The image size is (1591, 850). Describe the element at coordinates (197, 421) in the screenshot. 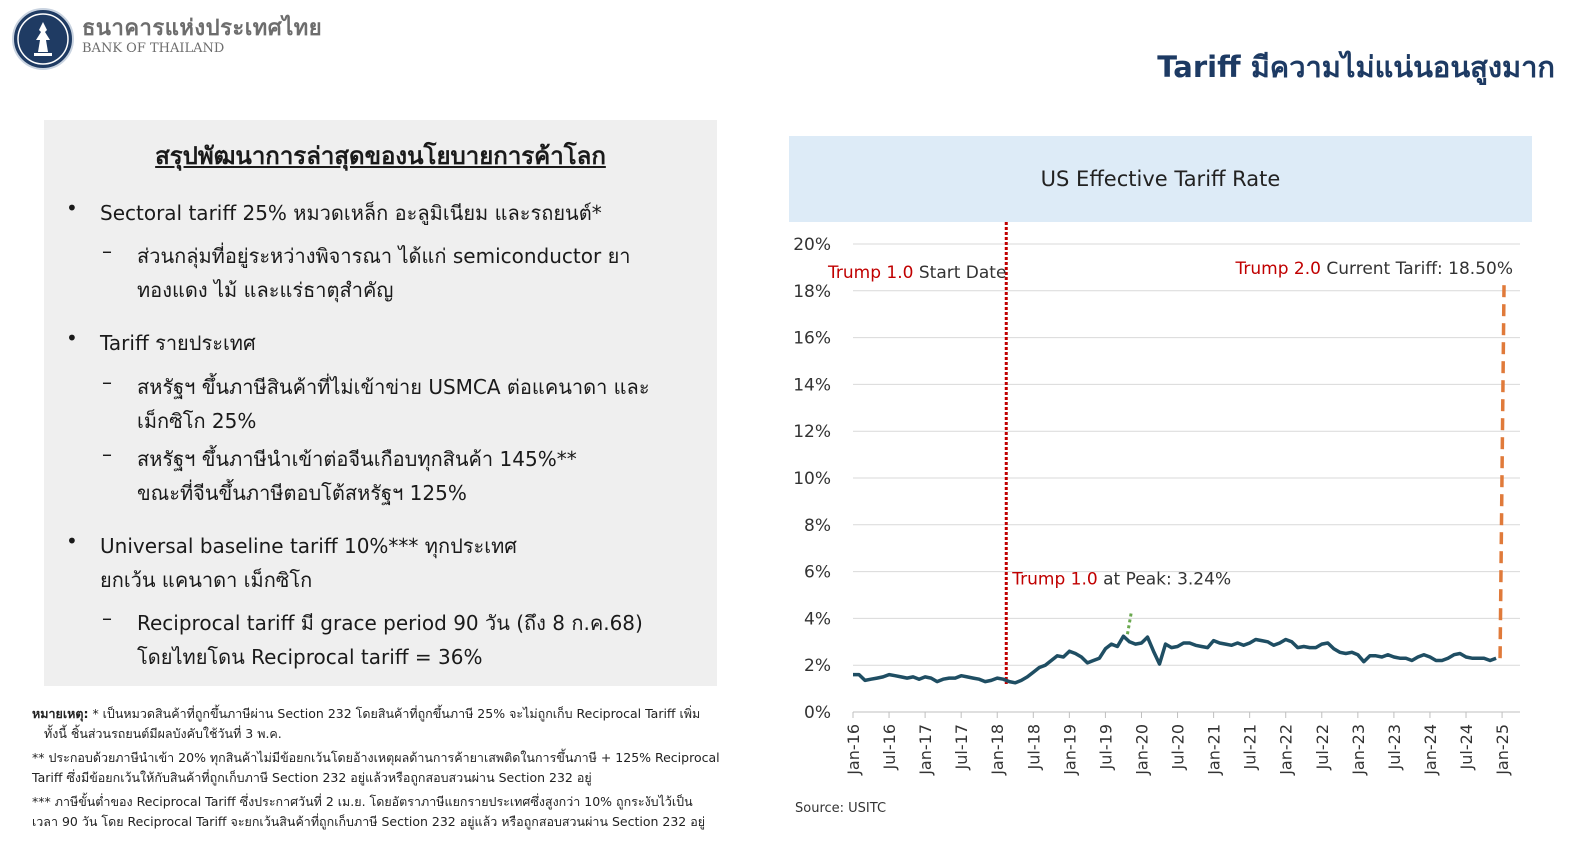

I see `sub-bullet-line: เม็กซิโก 25%` at that location.